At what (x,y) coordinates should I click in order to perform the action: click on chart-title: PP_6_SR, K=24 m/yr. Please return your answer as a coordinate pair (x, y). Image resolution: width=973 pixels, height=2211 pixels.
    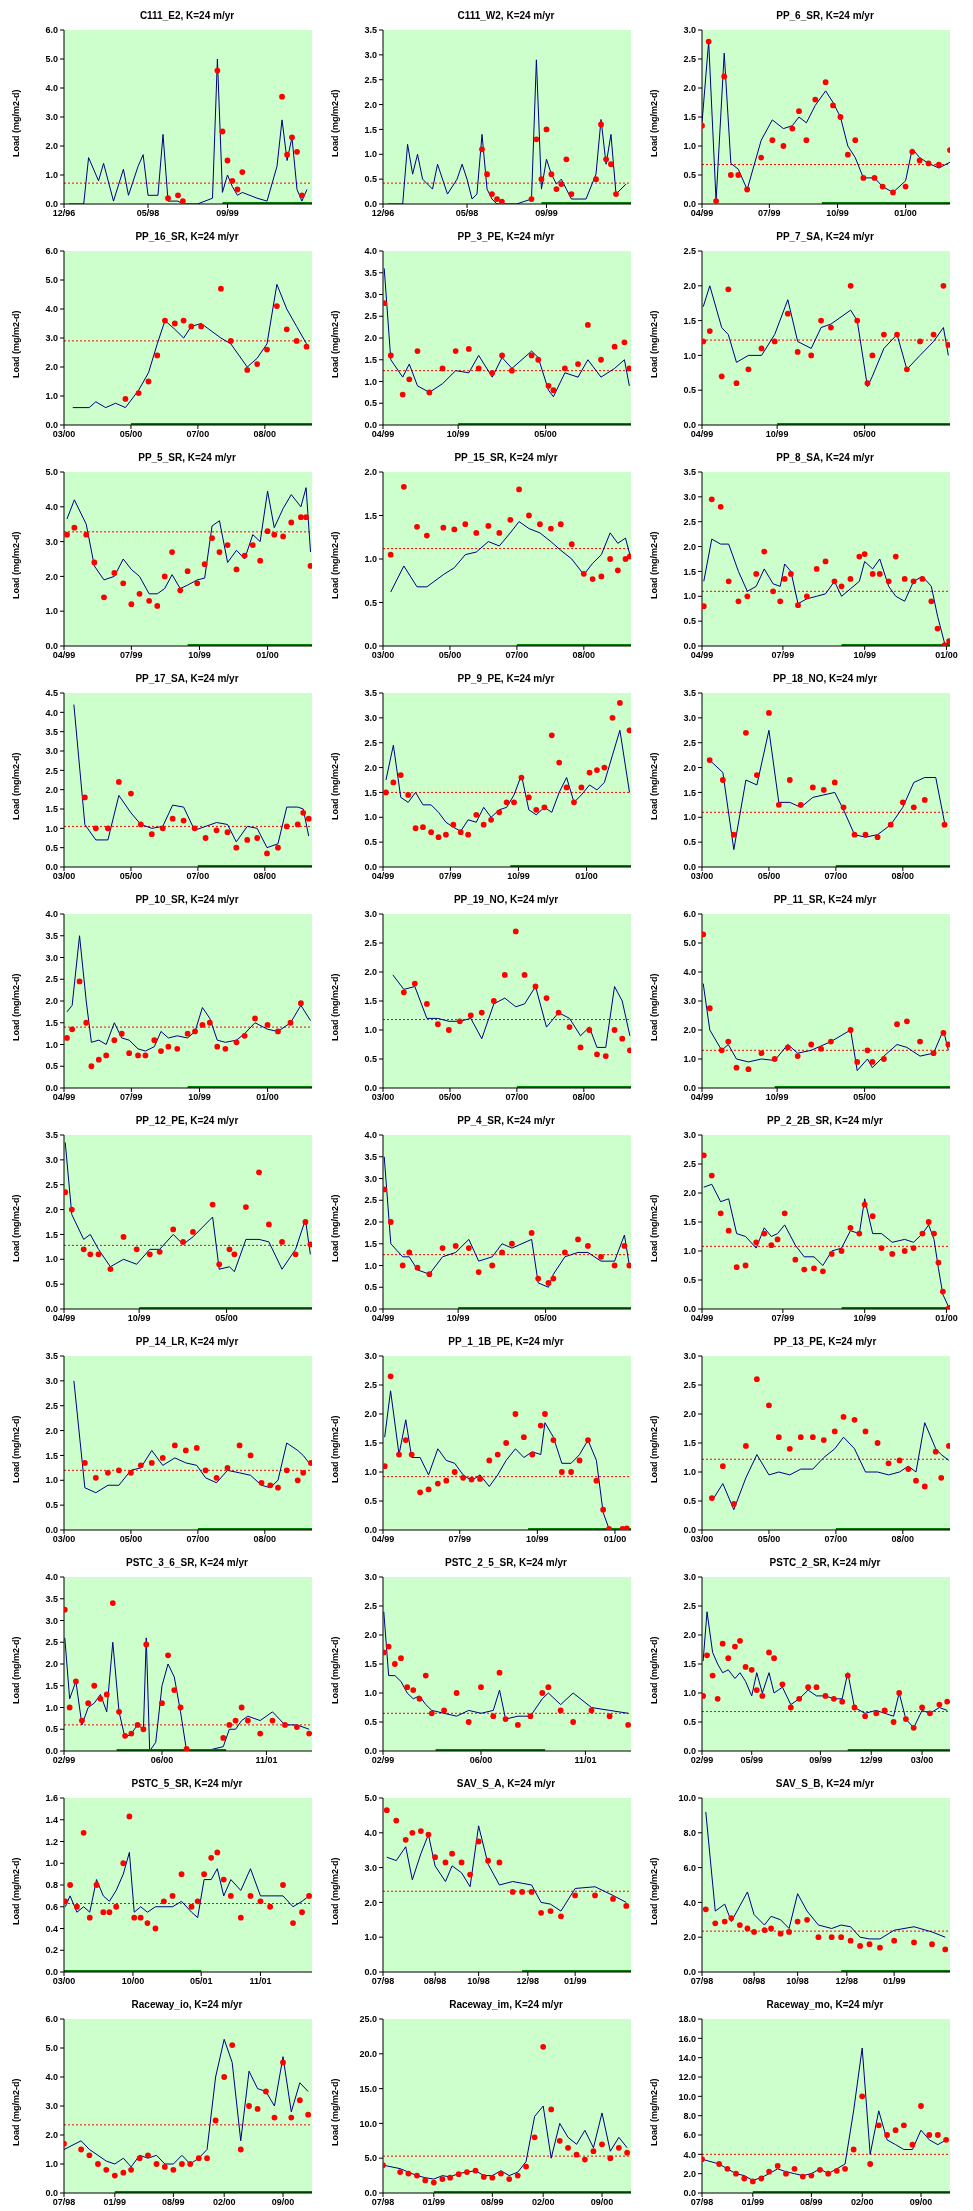
    Looking at the image, I should click on (825, 16).